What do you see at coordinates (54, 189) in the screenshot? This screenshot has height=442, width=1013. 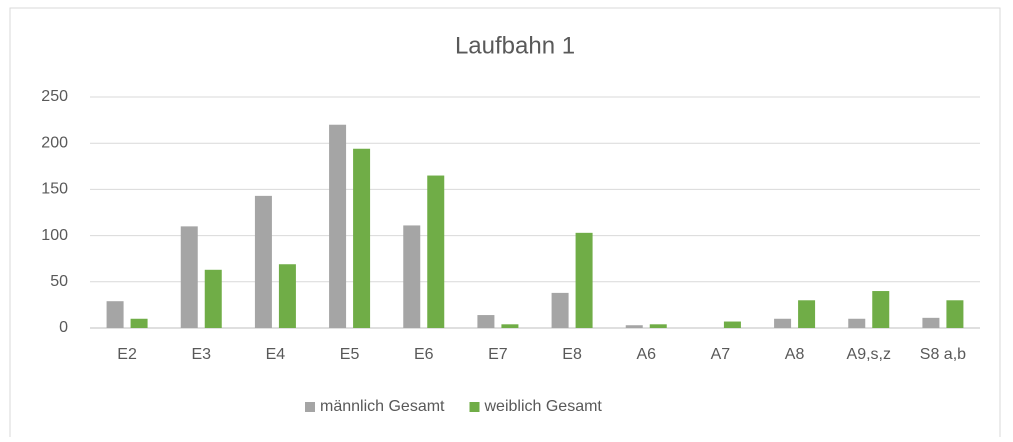 I see `y-tick-label: 150` at bounding box center [54, 189].